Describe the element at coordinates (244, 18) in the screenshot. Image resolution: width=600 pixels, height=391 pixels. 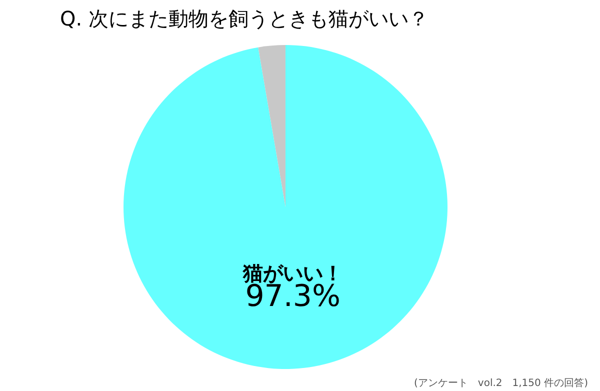
I see `chart-title: Q. 次にまた動物を飼うときも猫がいい？` at that location.